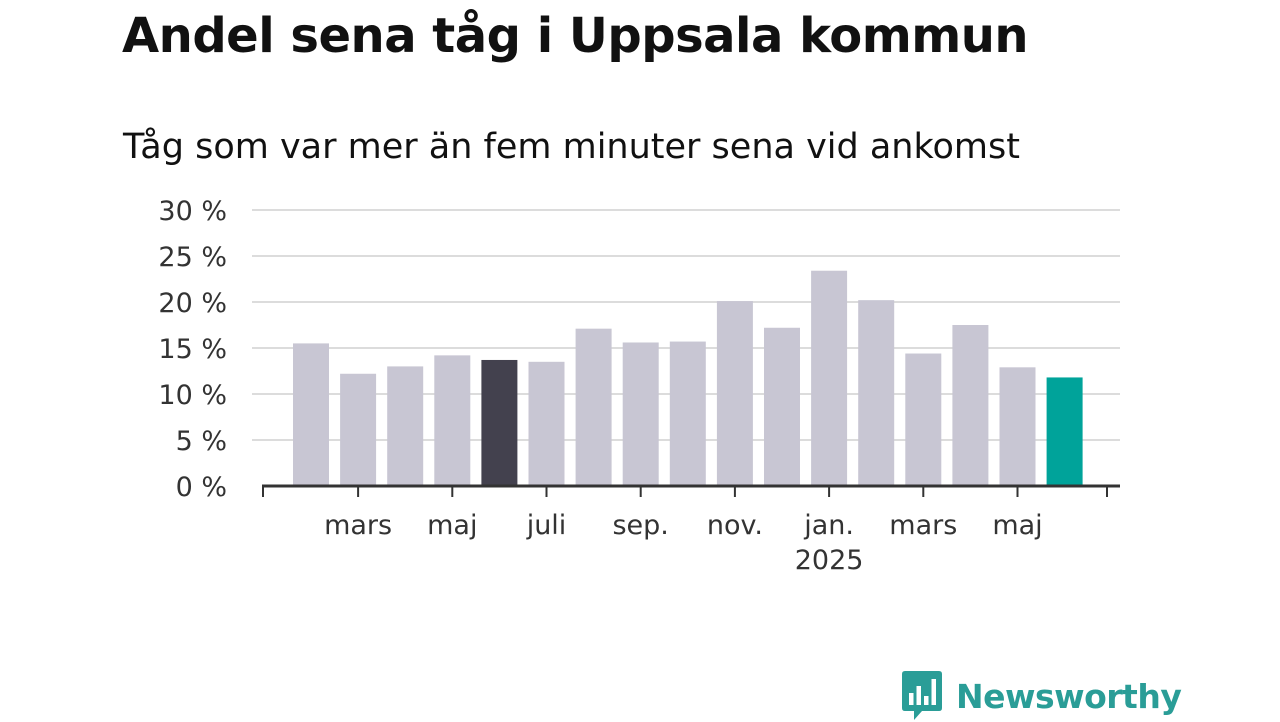  Describe the element at coordinates (683, 543) in the screenshot. I see `x-axis-labels: mars maj juli sep. nov. jan. 2025 mars maj` at that location.